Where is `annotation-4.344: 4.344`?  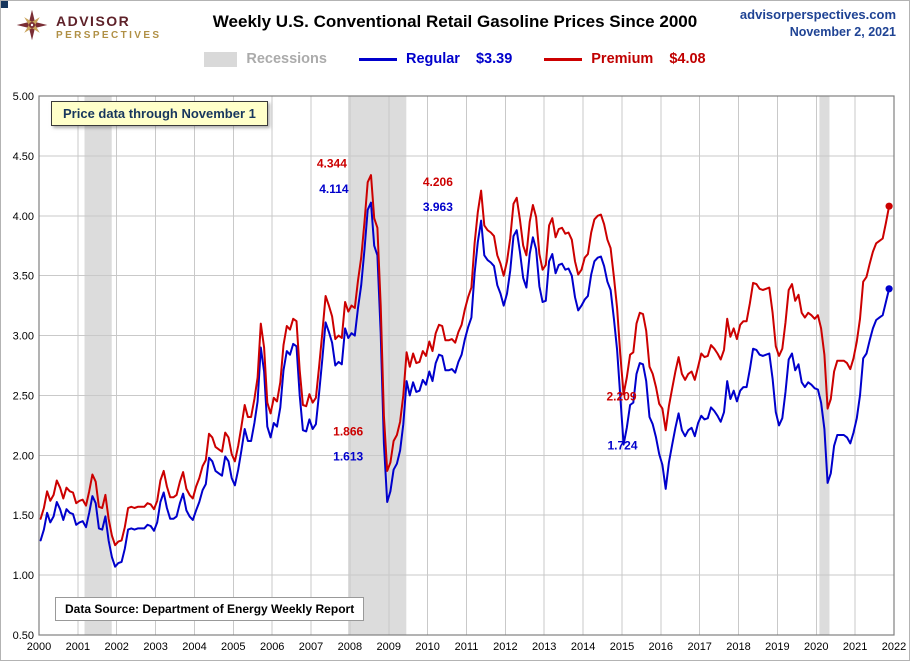
annotation-4.344: 4.344 is located at coordinates (332, 164).